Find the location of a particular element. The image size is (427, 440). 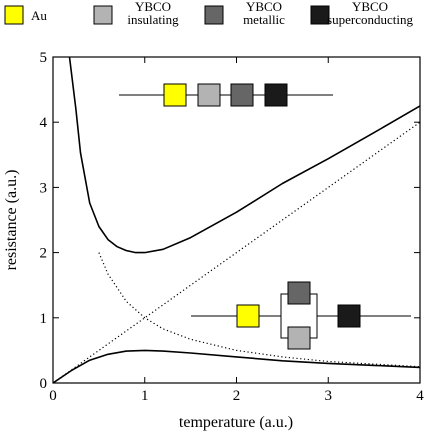

x-tick-label: 4 is located at coordinates (420, 396).